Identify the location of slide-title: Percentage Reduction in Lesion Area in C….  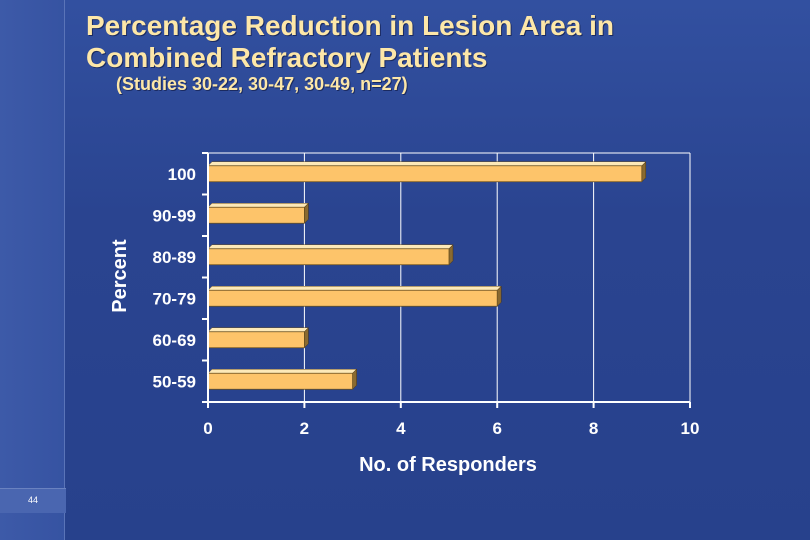
(350, 42).